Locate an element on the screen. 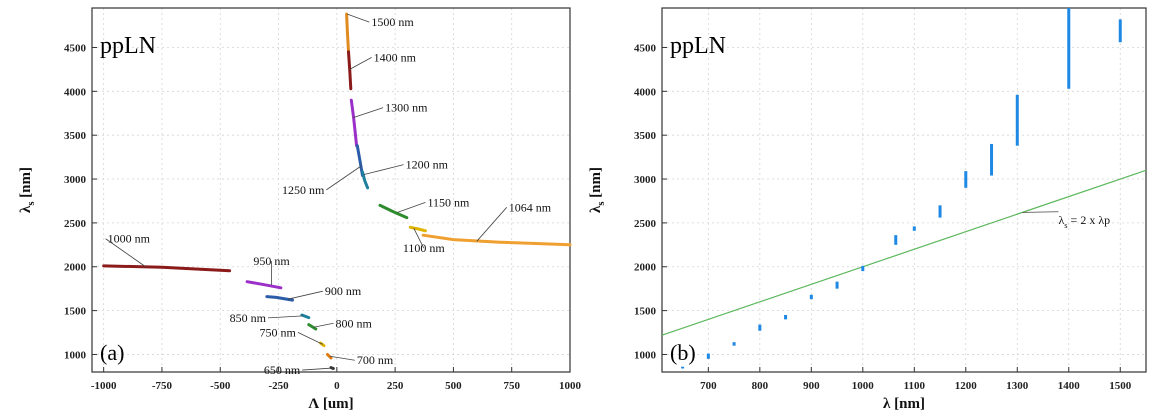 This screenshot has height=416, width=1152. annotation-label: 900 nm is located at coordinates (343, 291).